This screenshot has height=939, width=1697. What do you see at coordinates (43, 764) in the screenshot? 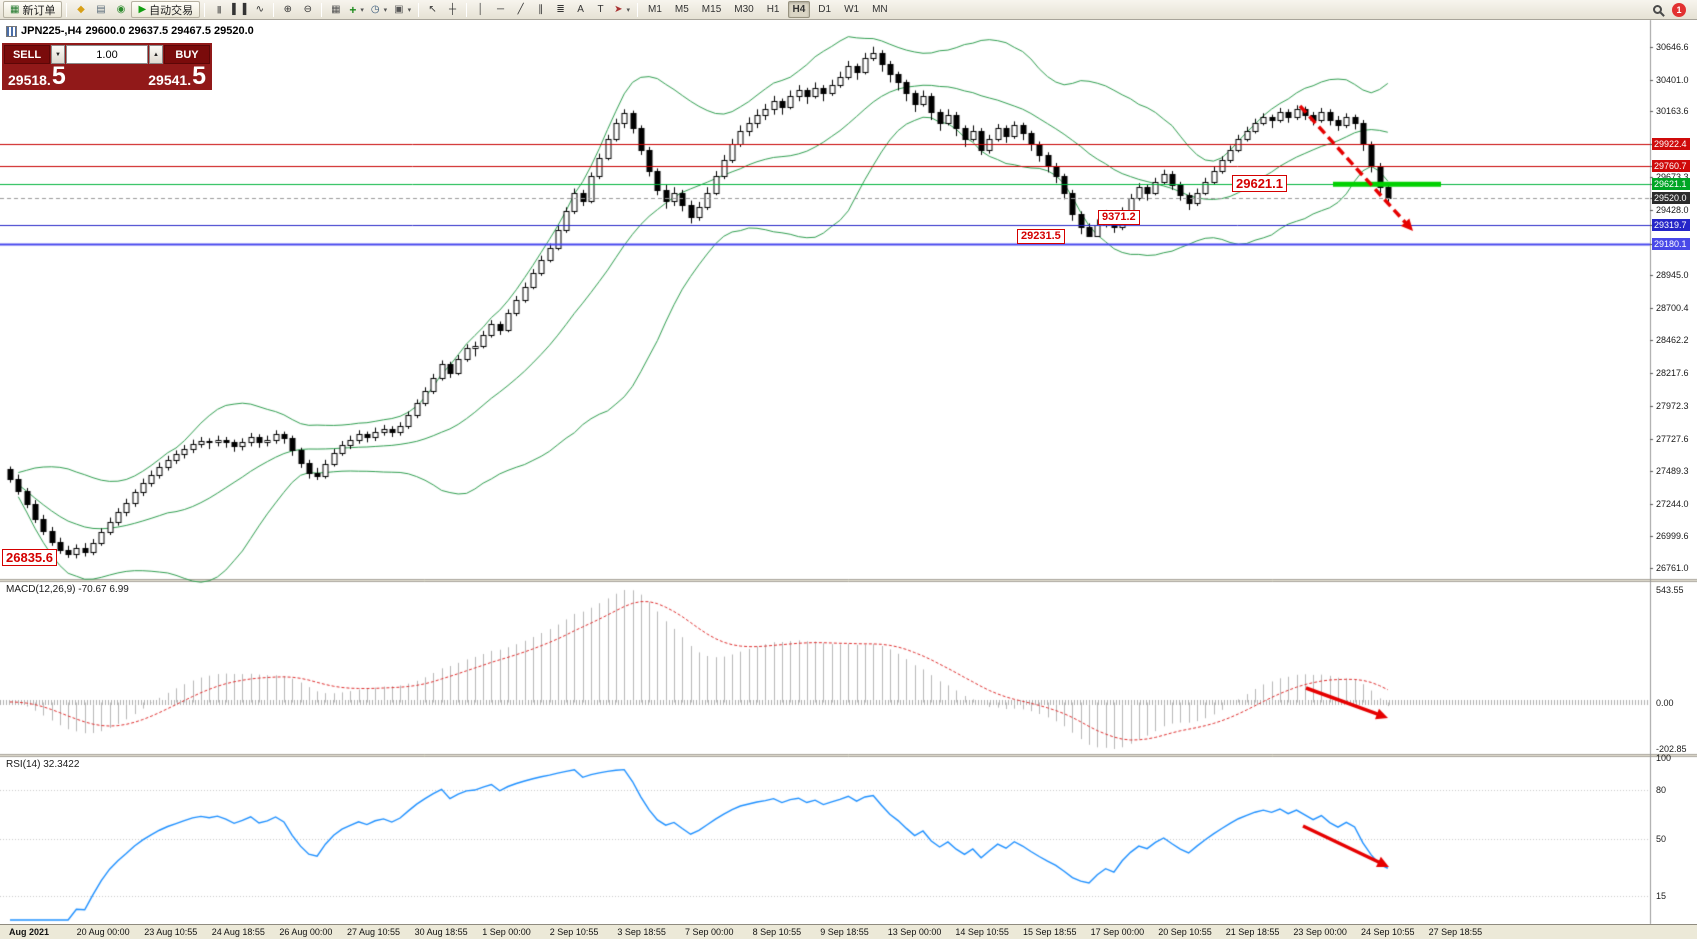
I see `rsi-indicator-title: RSI(14) 32.3422` at bounding box center [43, 764].